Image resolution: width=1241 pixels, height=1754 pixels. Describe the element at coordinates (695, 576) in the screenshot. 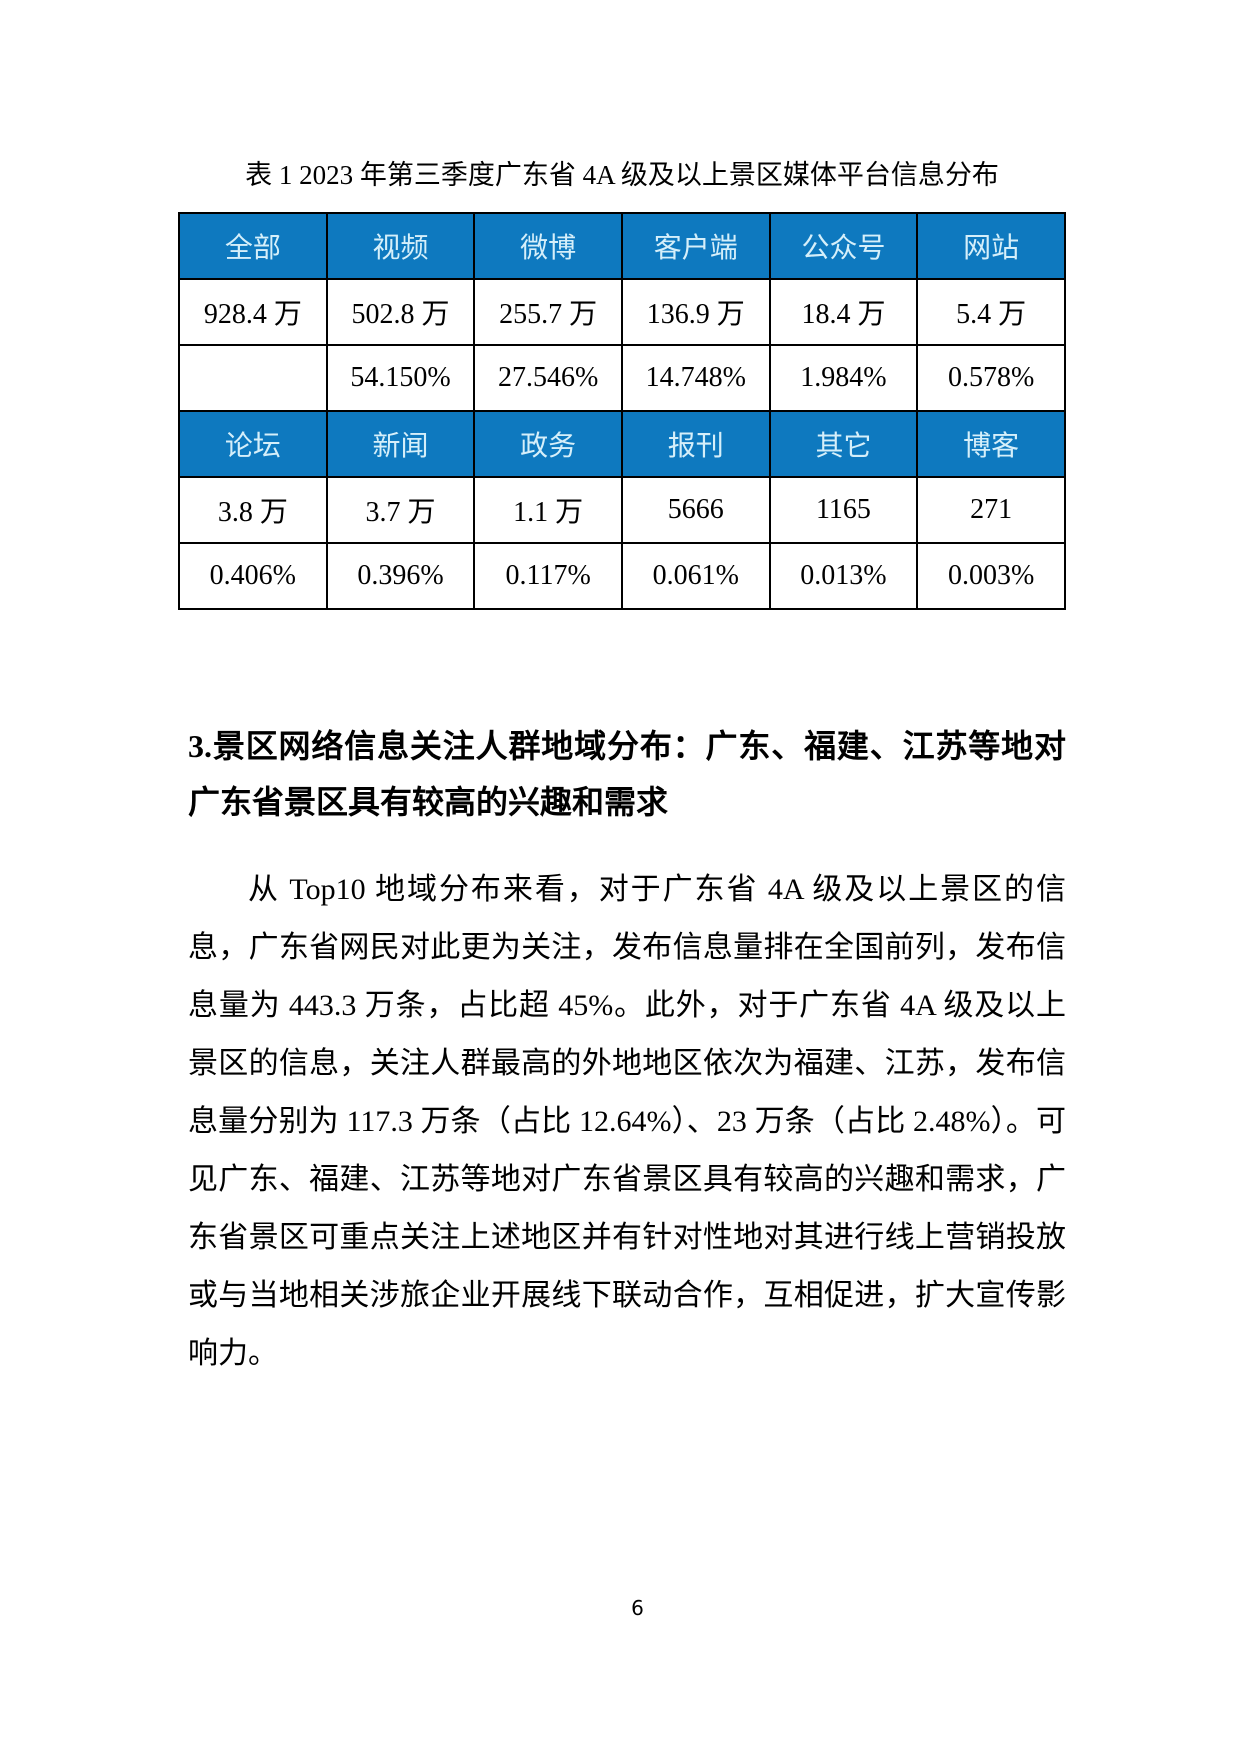

I see `table-cell: 0.061%` at that location.